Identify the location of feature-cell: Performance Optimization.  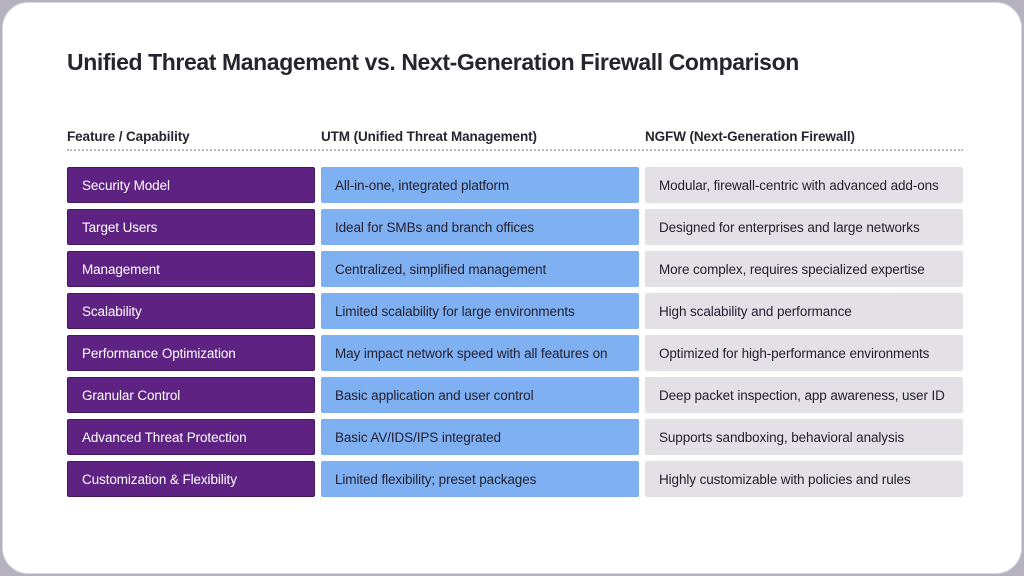
(191, 353).